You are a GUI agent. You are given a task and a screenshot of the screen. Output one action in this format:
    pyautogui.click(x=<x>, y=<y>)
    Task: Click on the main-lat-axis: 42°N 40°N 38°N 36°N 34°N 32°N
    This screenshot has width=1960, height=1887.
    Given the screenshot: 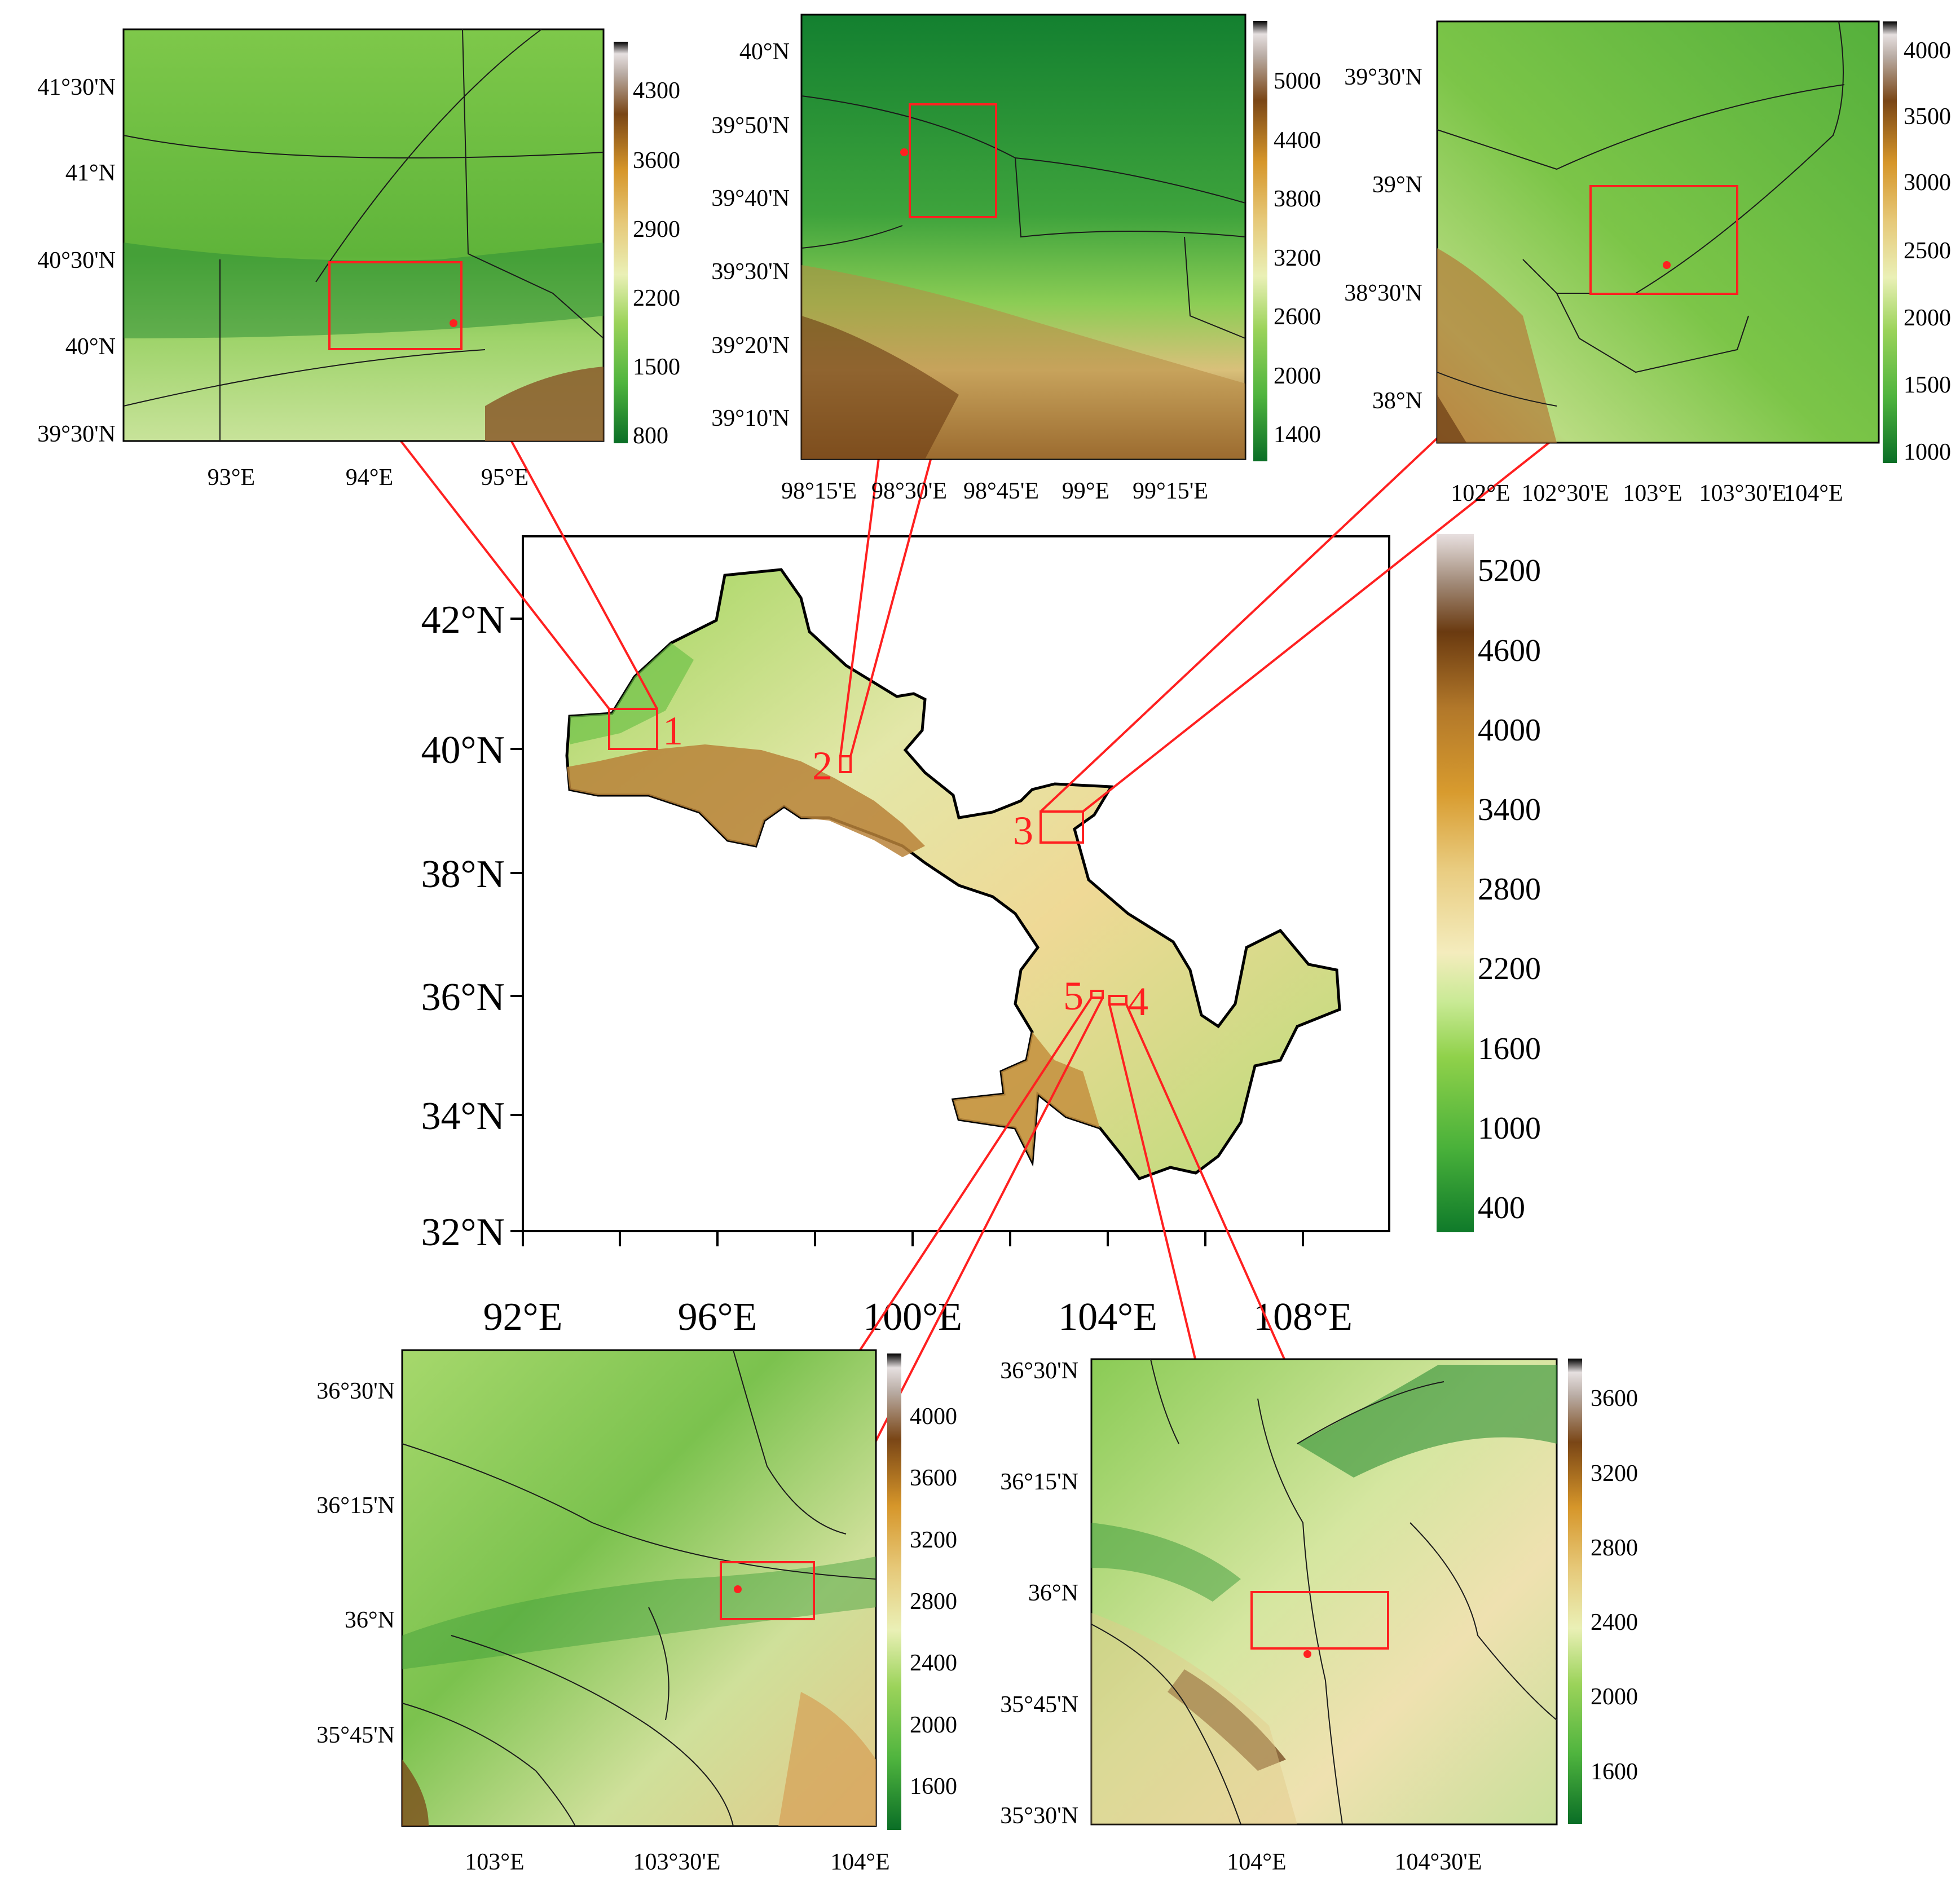 What is the action you would take?
    pyautogui.click(x=472, y=926)
    